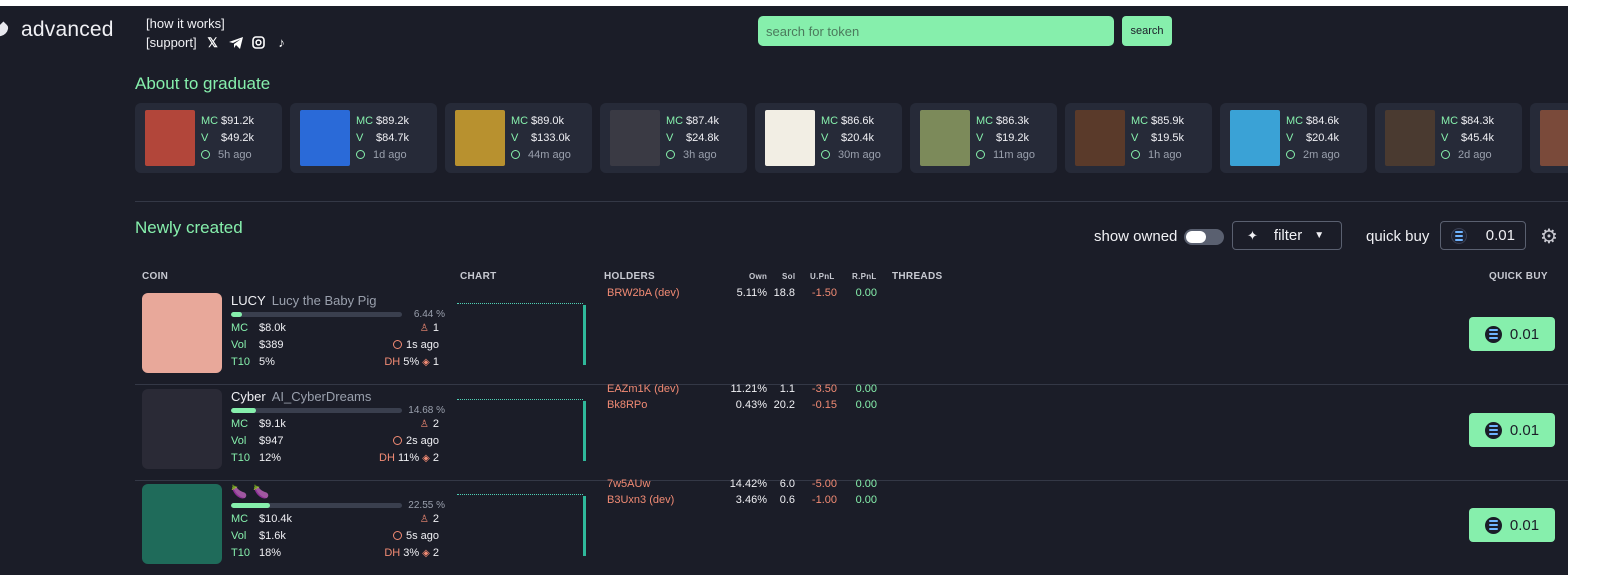  What do you see at coordinates (270, 458) in the screenshot?
I see `top10-percent: 12%` at bounding box center [270, 458].